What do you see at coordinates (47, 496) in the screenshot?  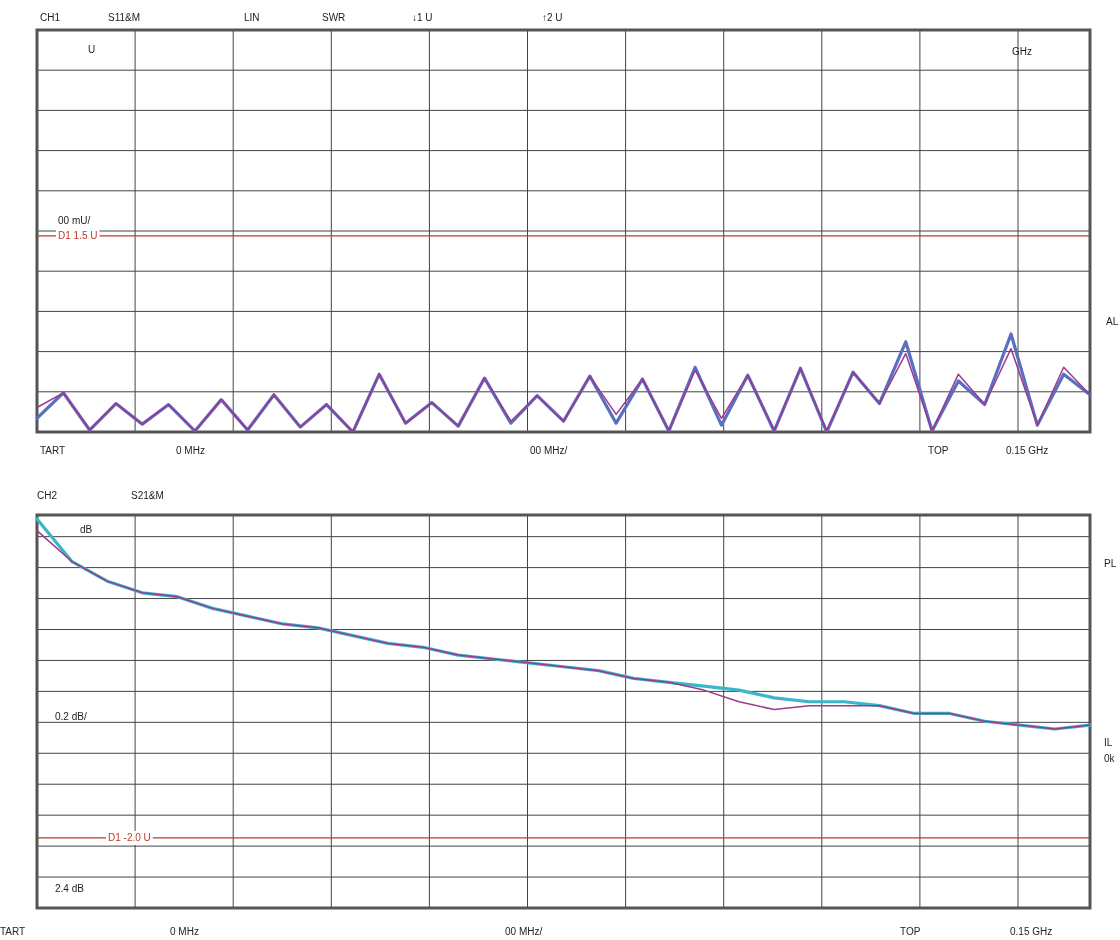 I see `text: CH2` at bounding box center [47, 496].